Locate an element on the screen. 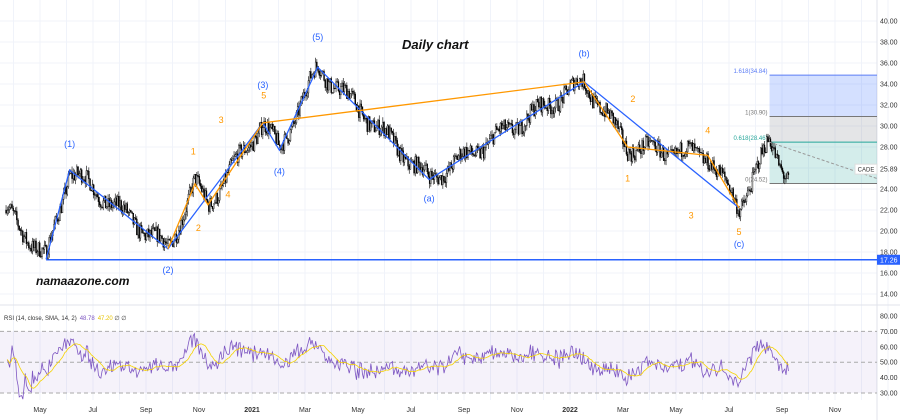  wave-label: (c) is located at coordinates (739, 244).